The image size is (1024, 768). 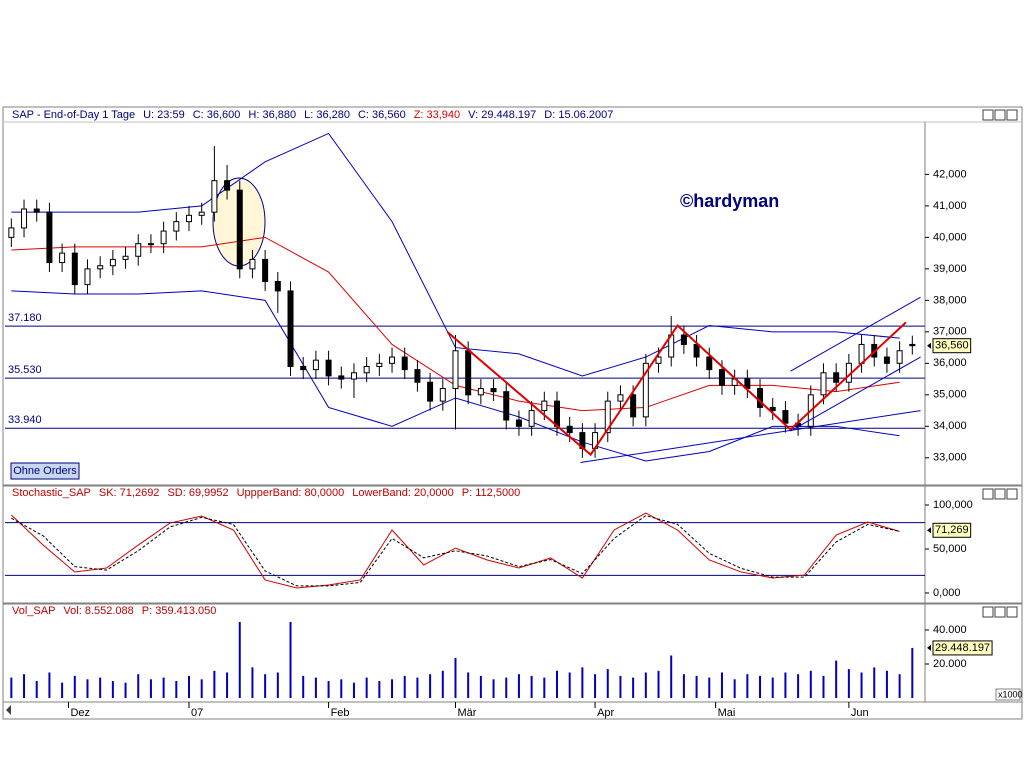 What do you see at coordinates (8, 710) in the screenshot?
I see `scroll-arrow` at bounding box center [8, 710].